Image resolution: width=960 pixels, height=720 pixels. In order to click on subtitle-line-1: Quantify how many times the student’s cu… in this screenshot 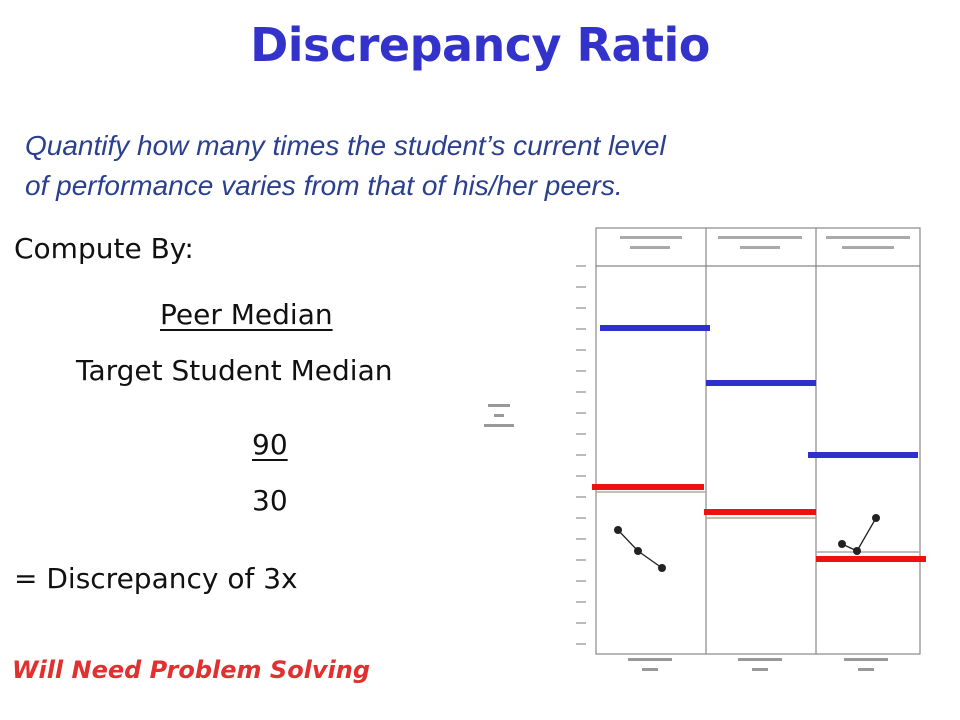, I will do `click(345, 145)`.